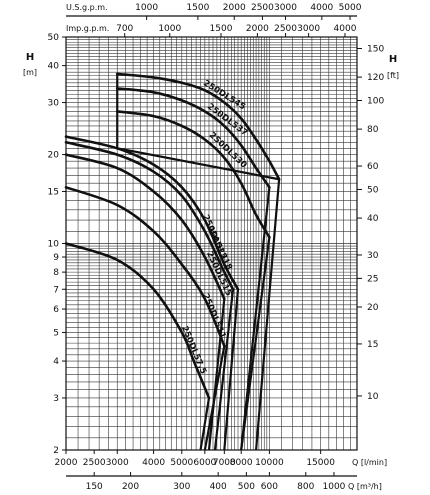  Describe the element at coordinates (373, 167) in the screenshot. I see `y-right-tick-label: 60` at that location.